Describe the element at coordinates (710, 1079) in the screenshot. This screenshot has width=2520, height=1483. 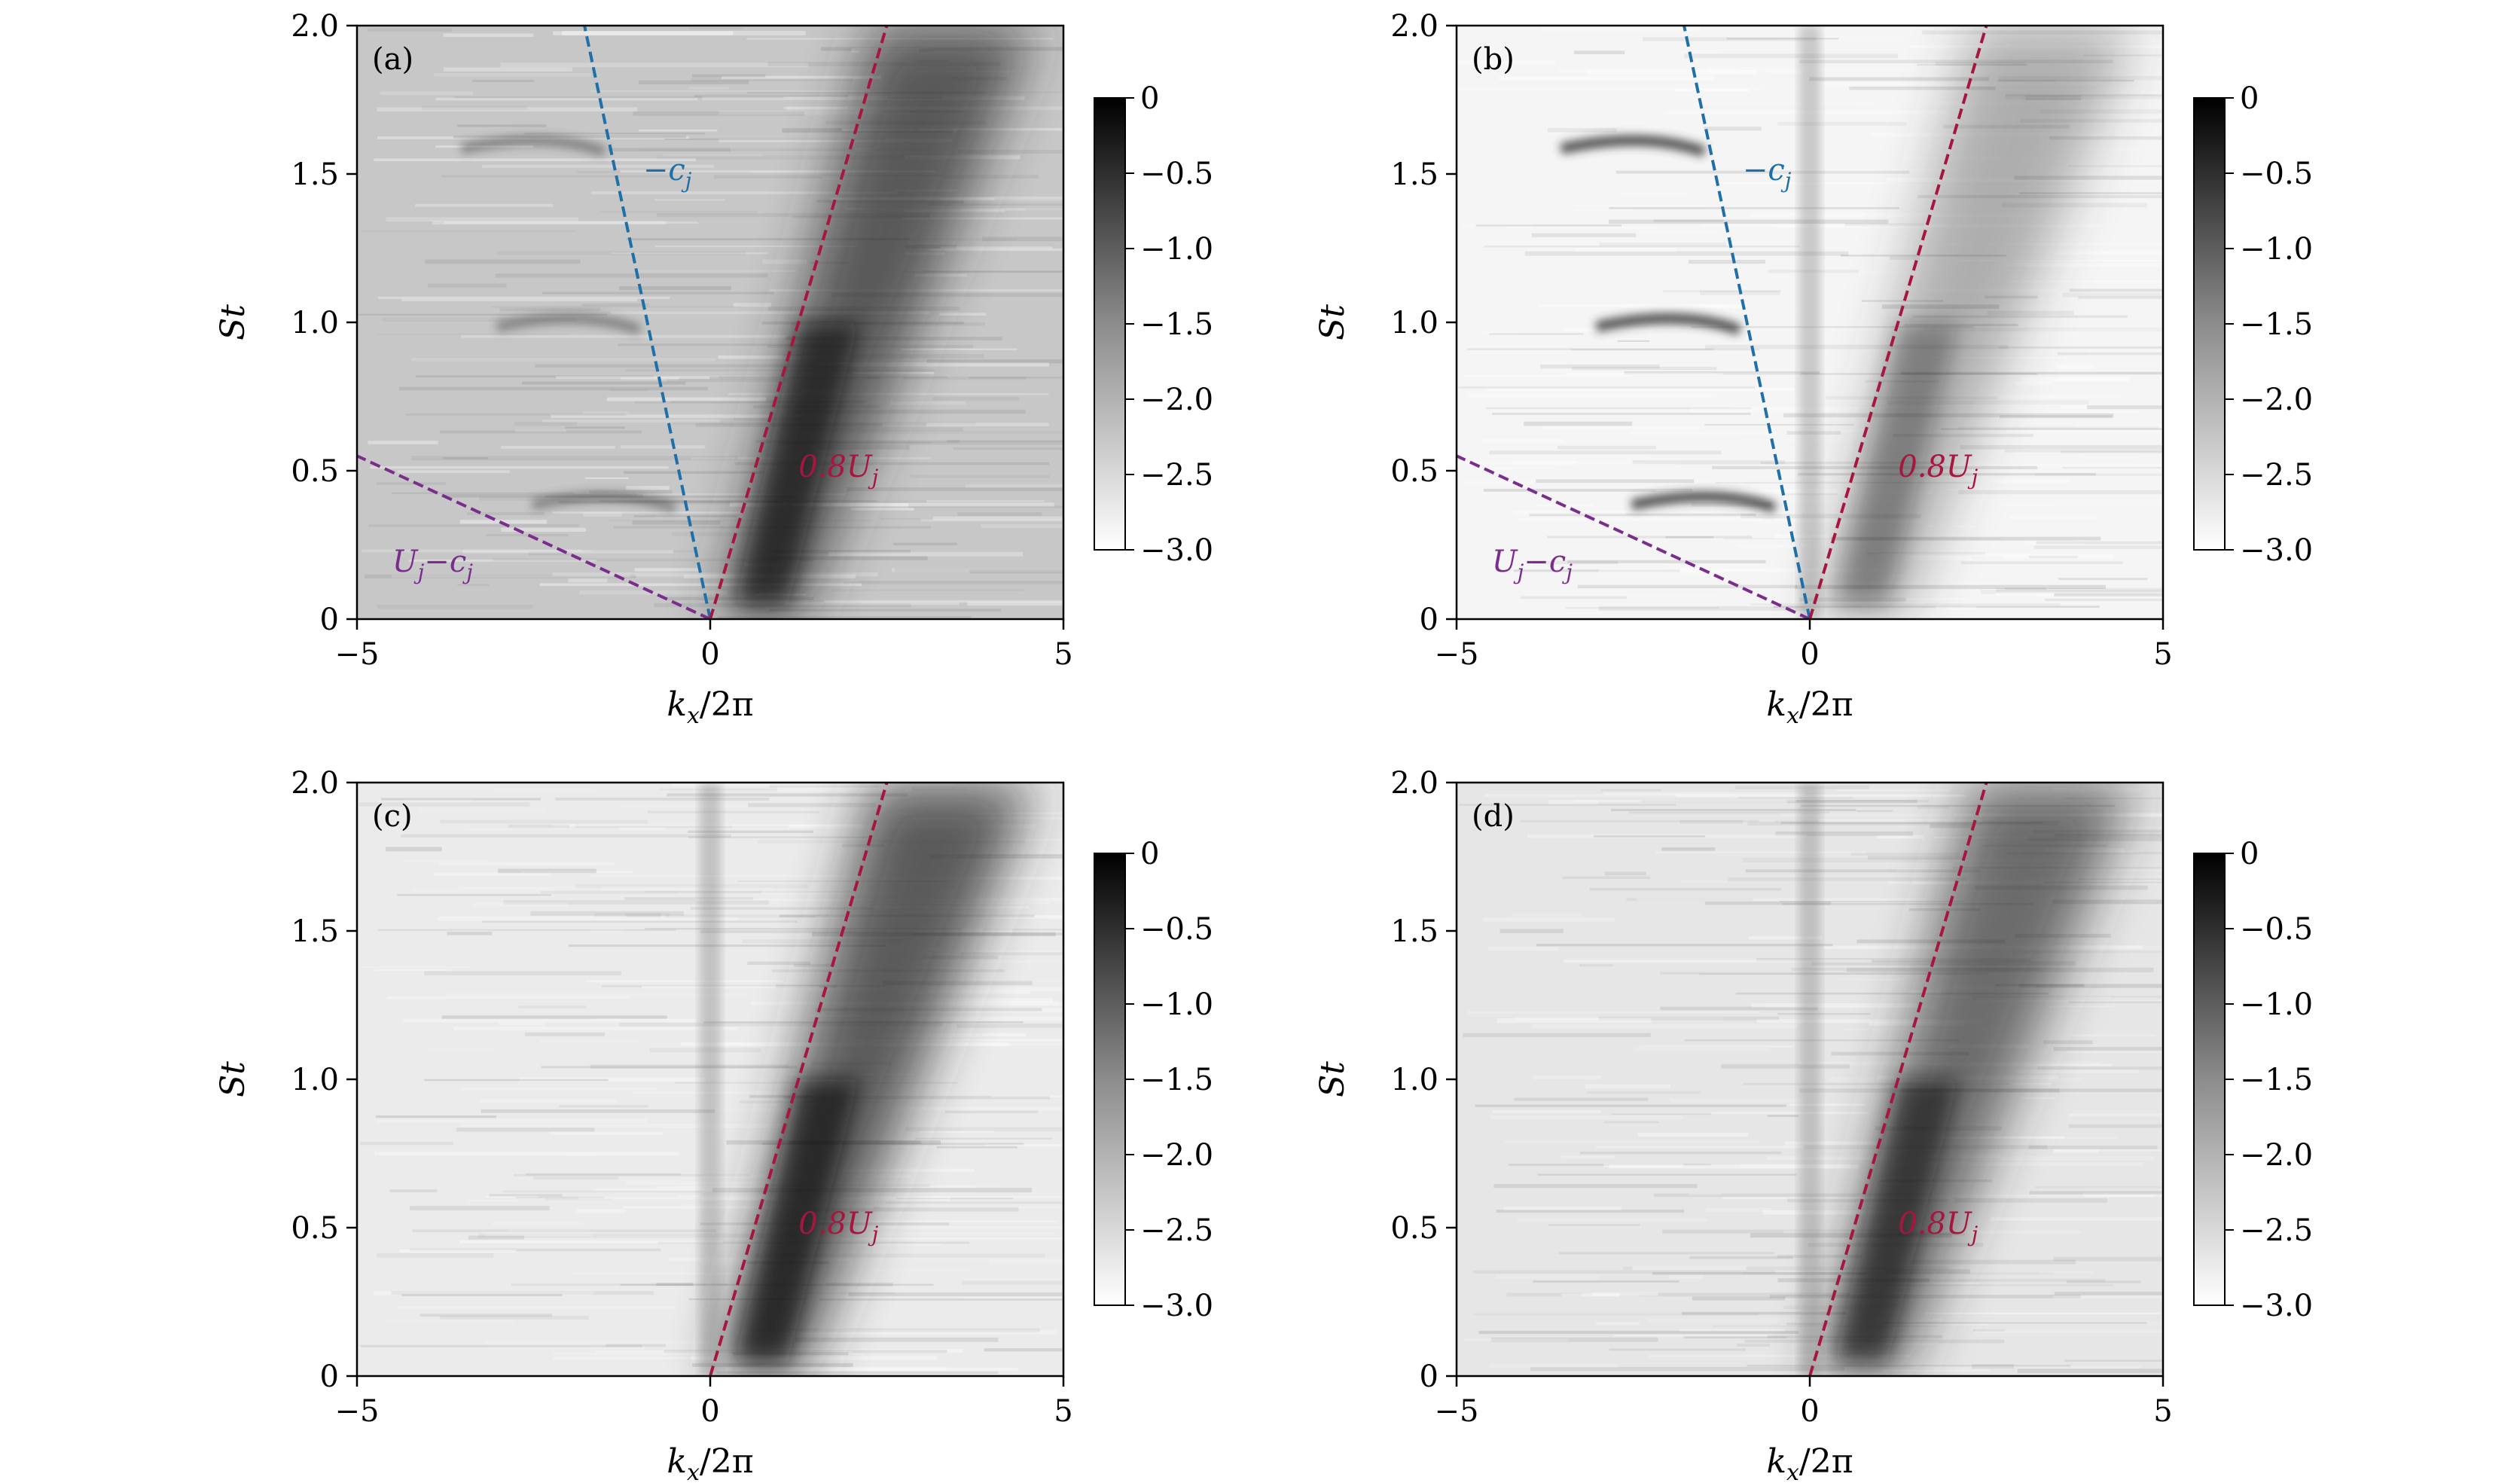
I see `zero-band-shape` at that location.